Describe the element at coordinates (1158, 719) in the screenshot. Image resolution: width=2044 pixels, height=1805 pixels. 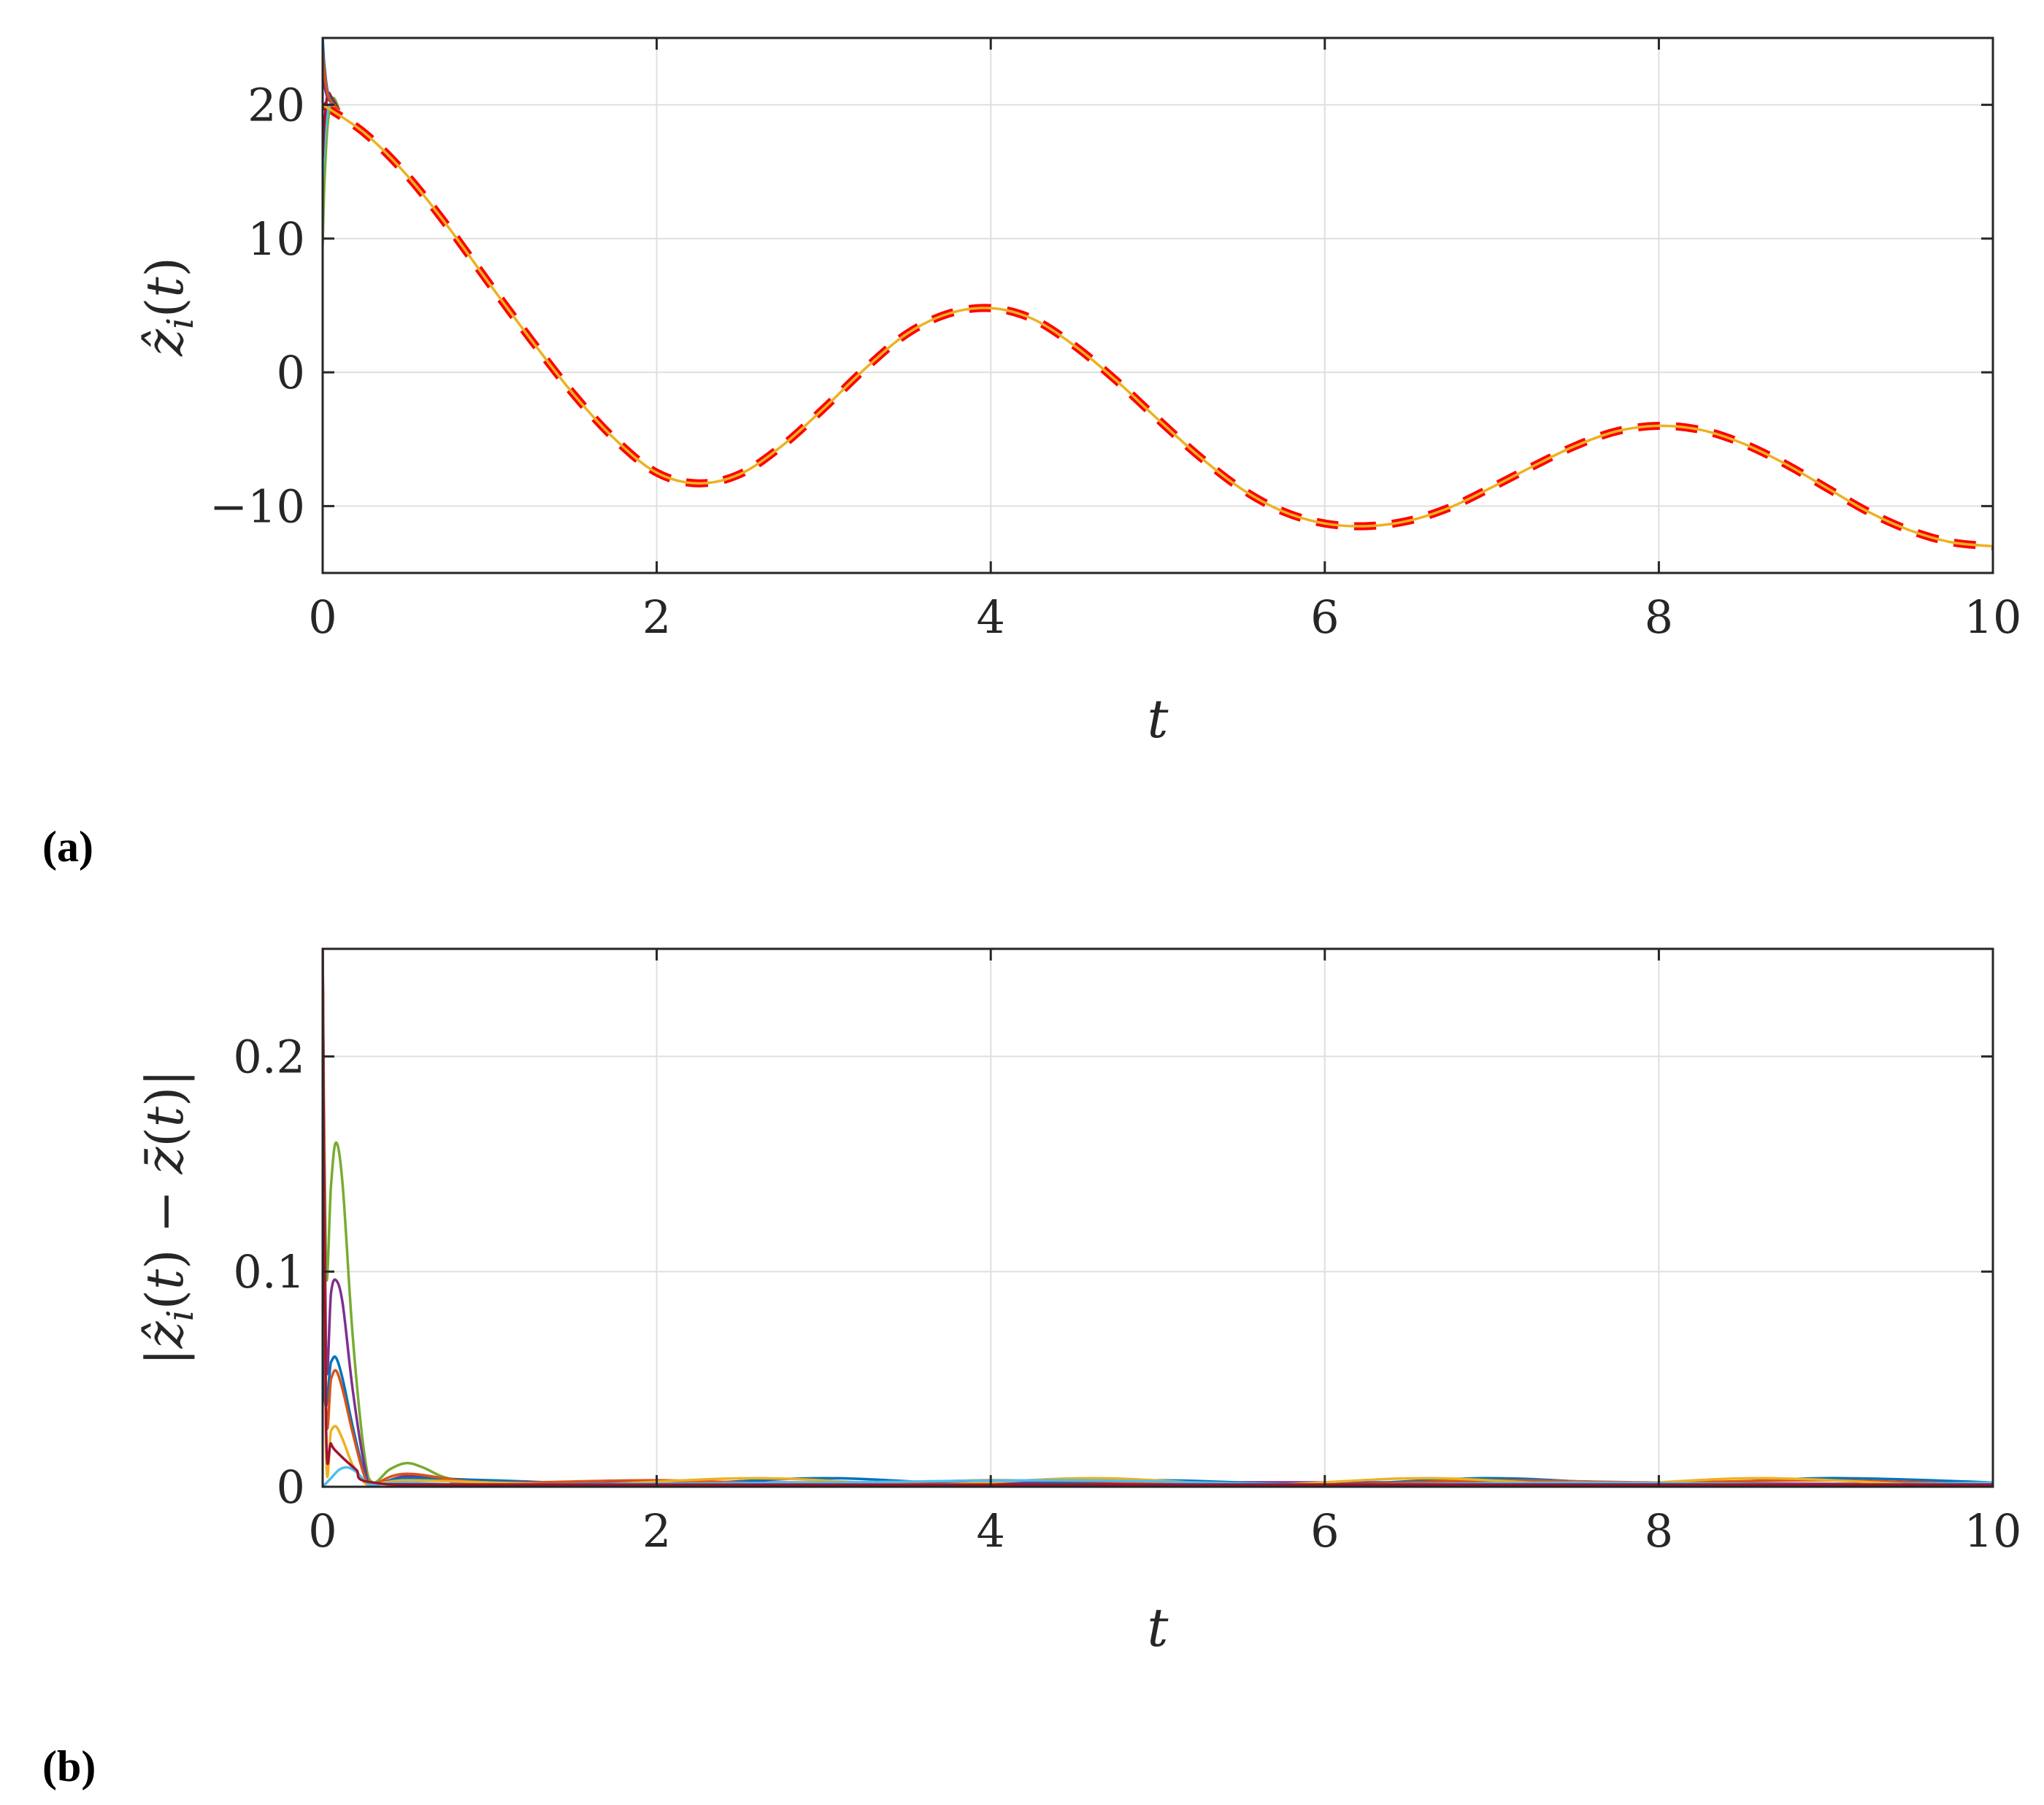
I see `x-axis-label-a: t` at that location.